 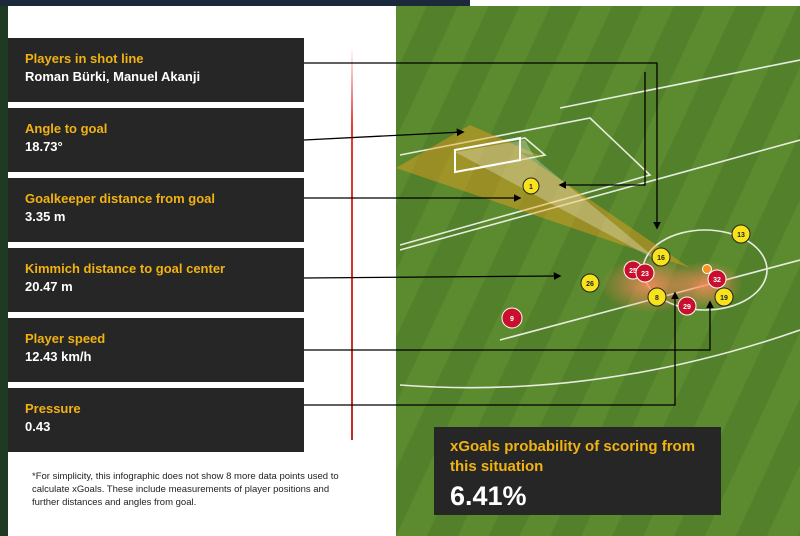 What do you see at coordinates (125, 268) in the screenshot?
I see `card-title: Kimmich distance to goal center` at bounding box center [125, 268].